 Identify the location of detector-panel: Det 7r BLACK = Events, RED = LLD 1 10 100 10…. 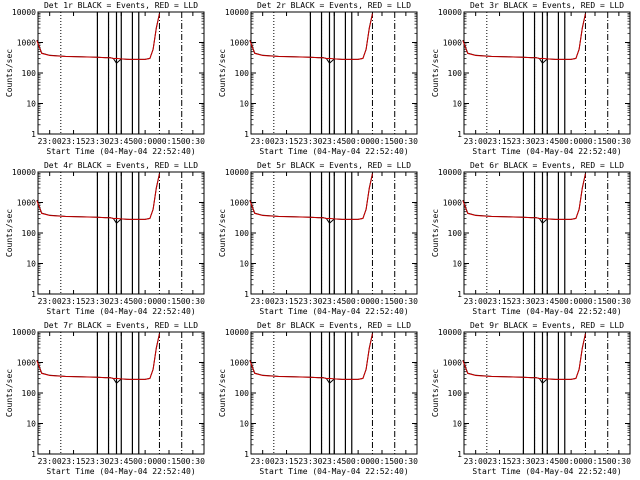
(105, 398).